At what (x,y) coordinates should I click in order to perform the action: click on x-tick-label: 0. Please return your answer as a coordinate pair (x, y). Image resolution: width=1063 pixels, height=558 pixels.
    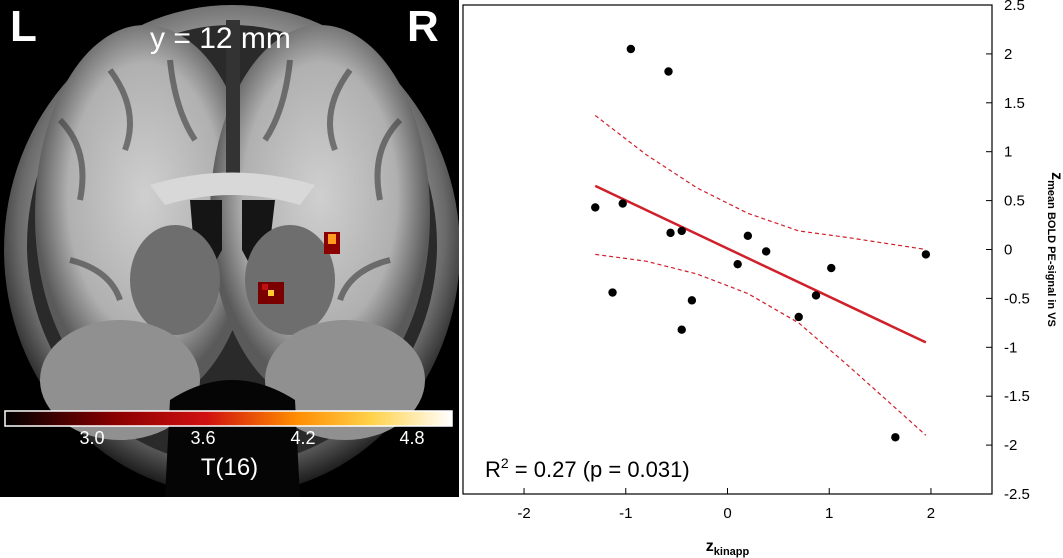
    Looking at the image, I should click on (727, 513).